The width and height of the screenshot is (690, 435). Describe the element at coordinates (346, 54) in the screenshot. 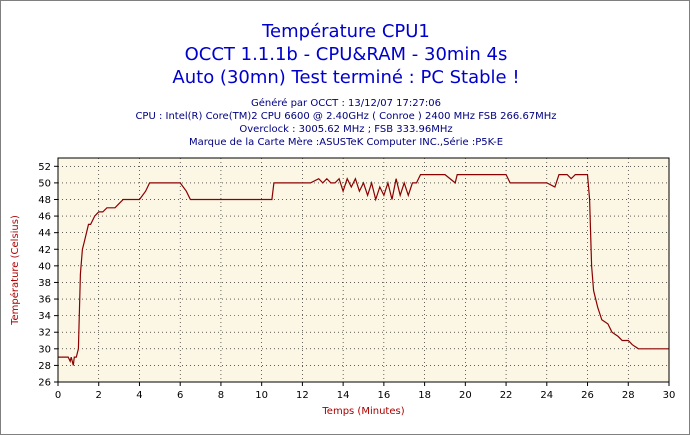

I see `chart-title-line2: OCCT 1.1.1b - CPU&RAM - 30min 4s` at that location.